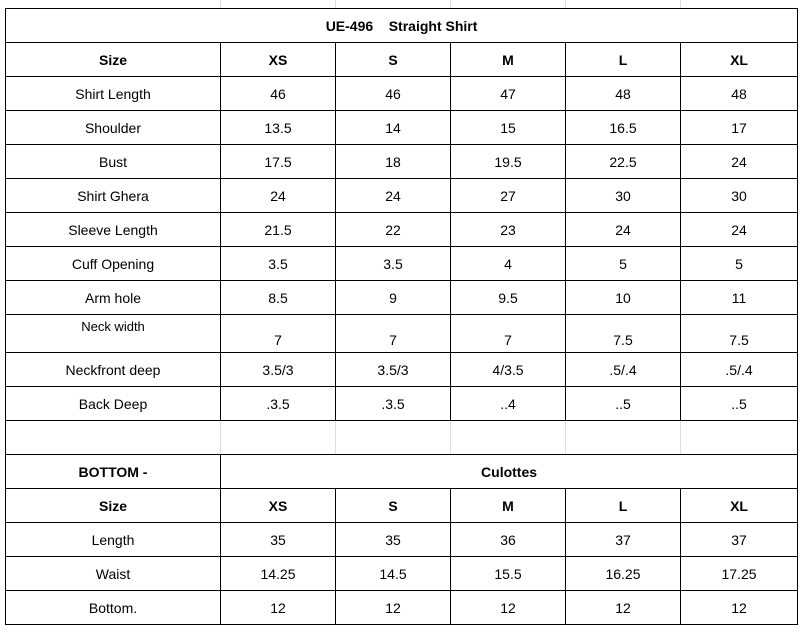 The image size is (800, 642). Describe the element at coordinates (623, 59) in the screenshot. I see `column-header: L` at that location.